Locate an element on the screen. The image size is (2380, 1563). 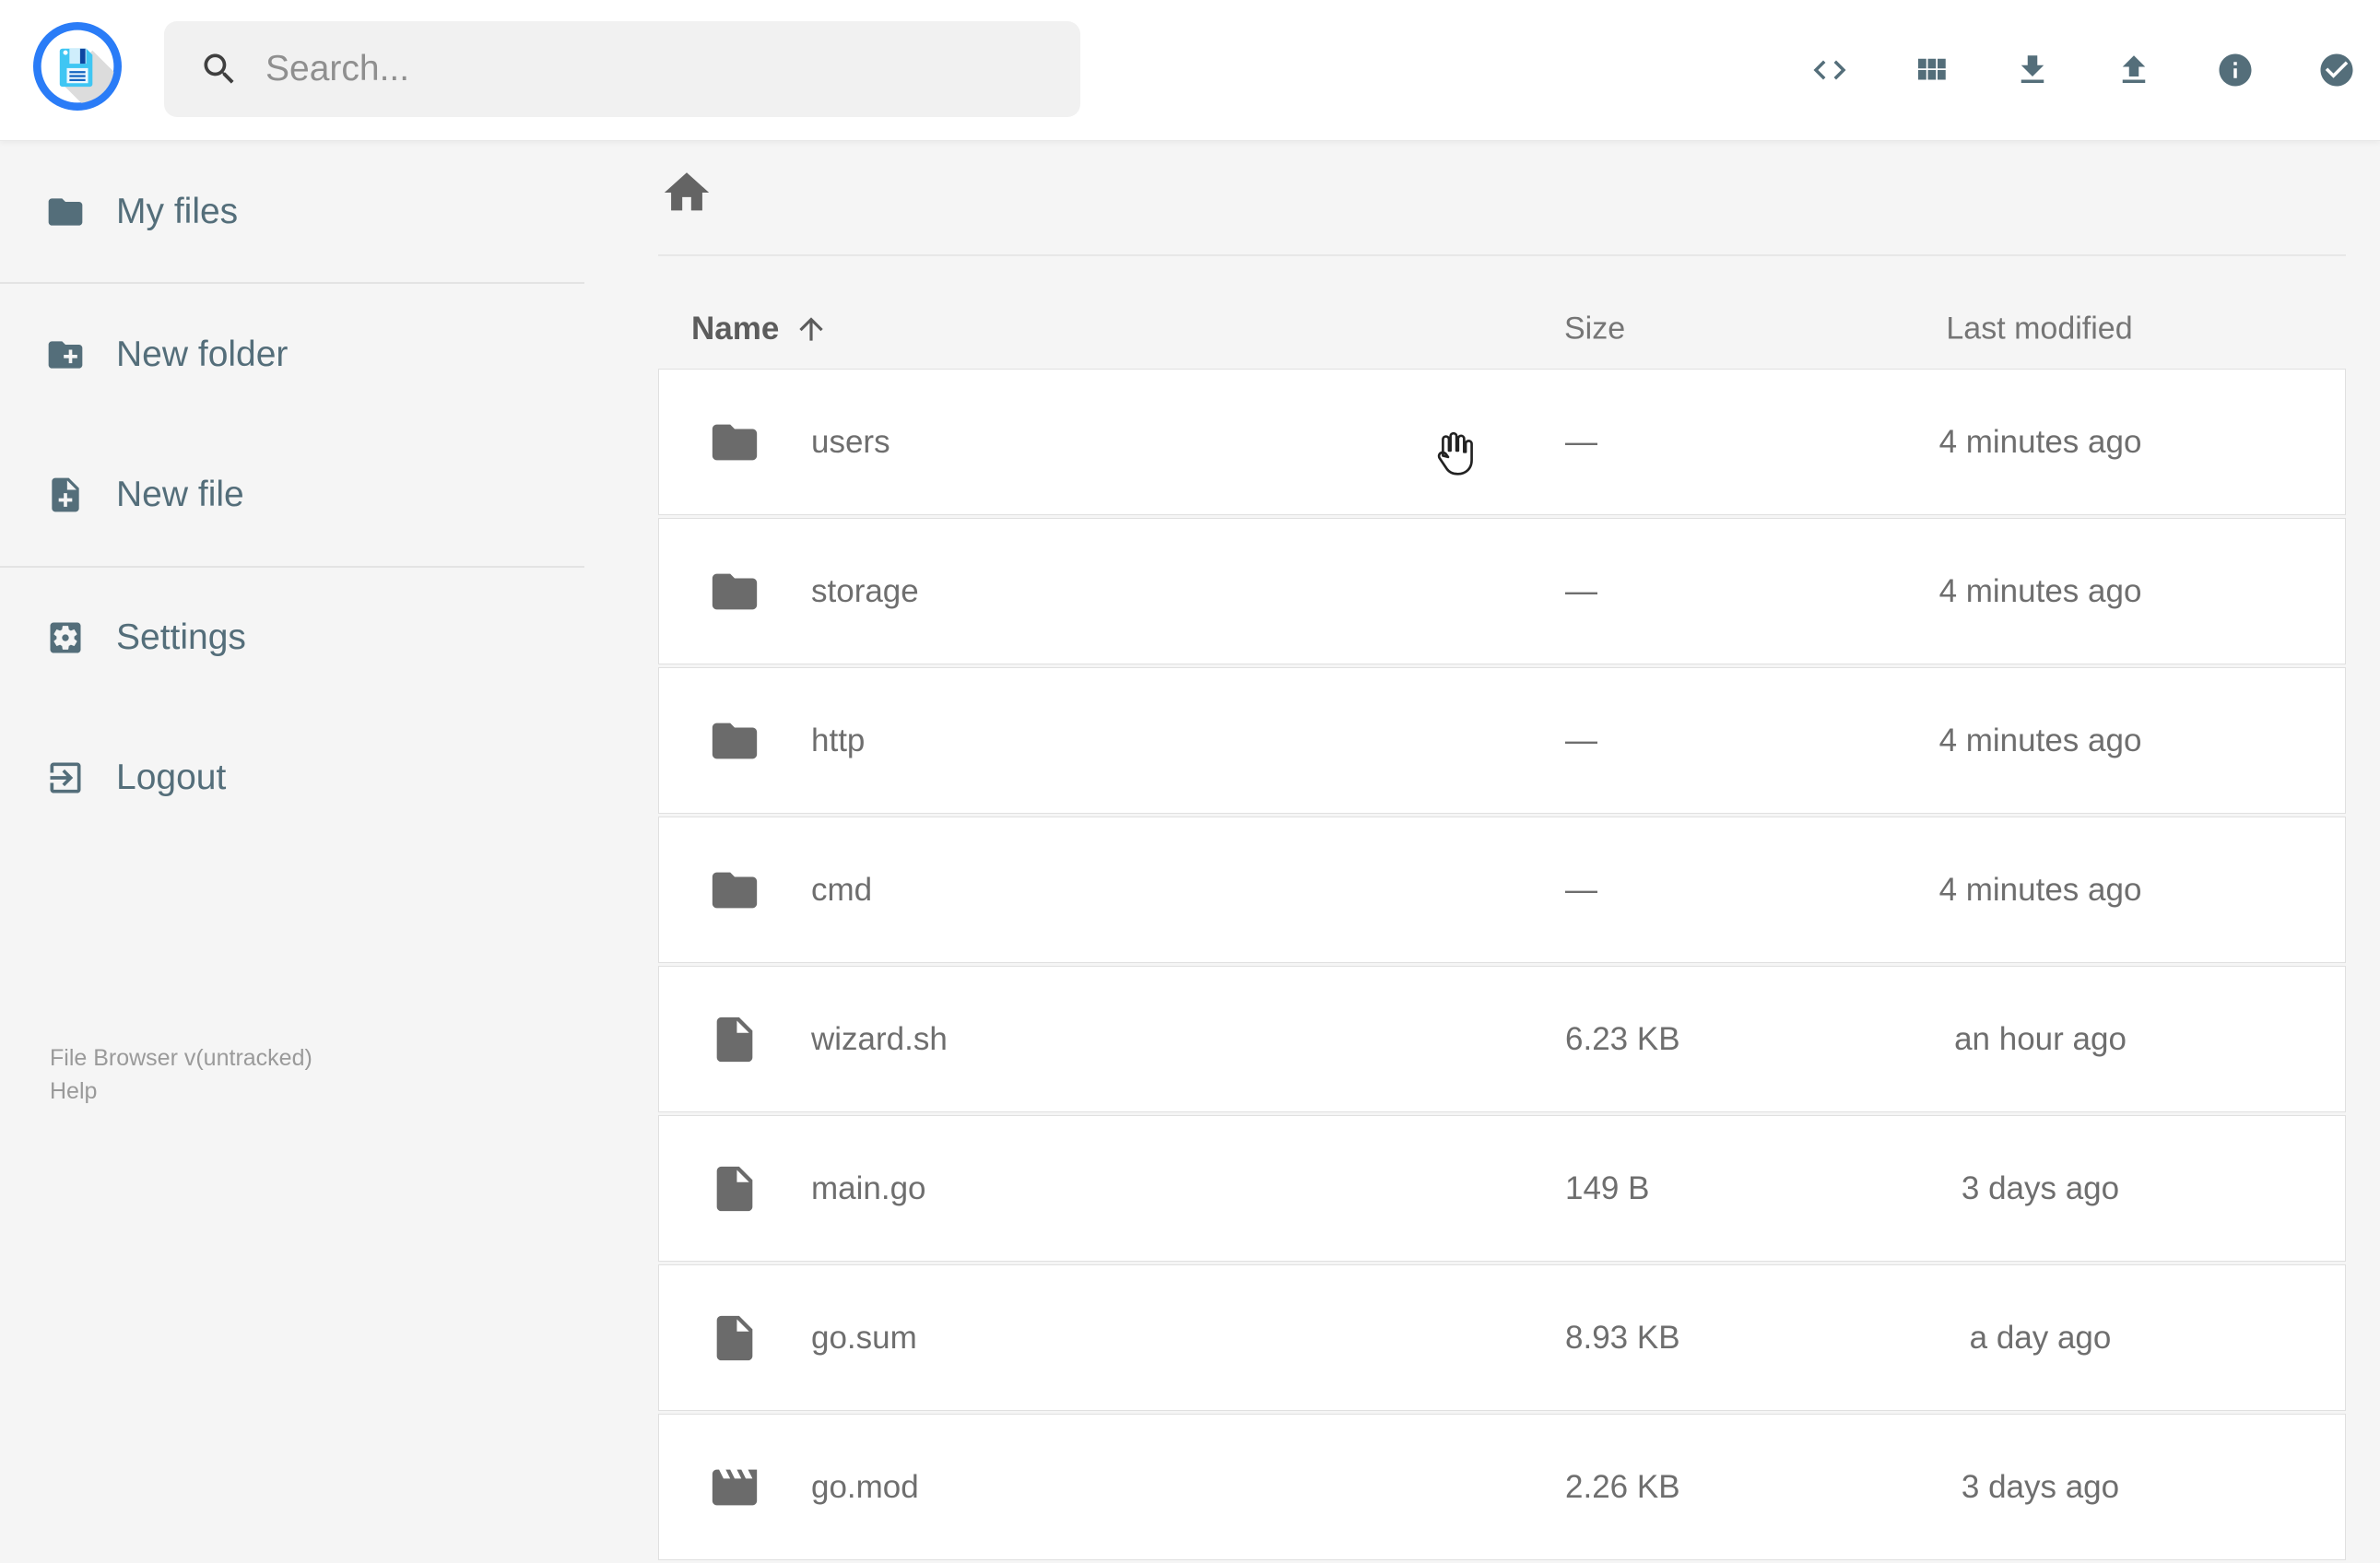
movie-icon is located at coordinates (734, 1487).